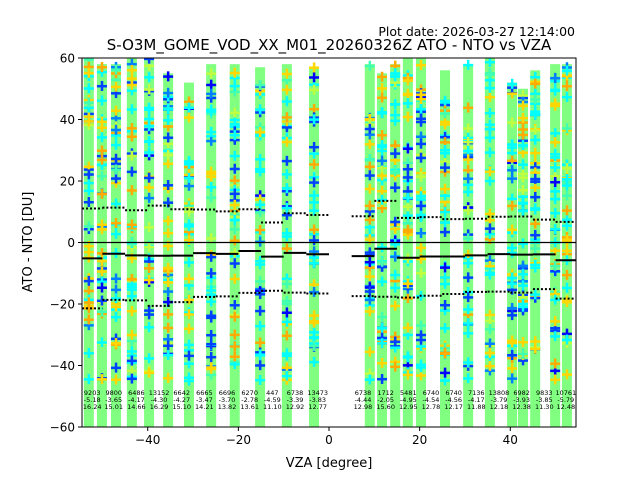 The width and height of the screenshot is (640, 480). I want to click on y-tick-label: −40, so click(62, 366).